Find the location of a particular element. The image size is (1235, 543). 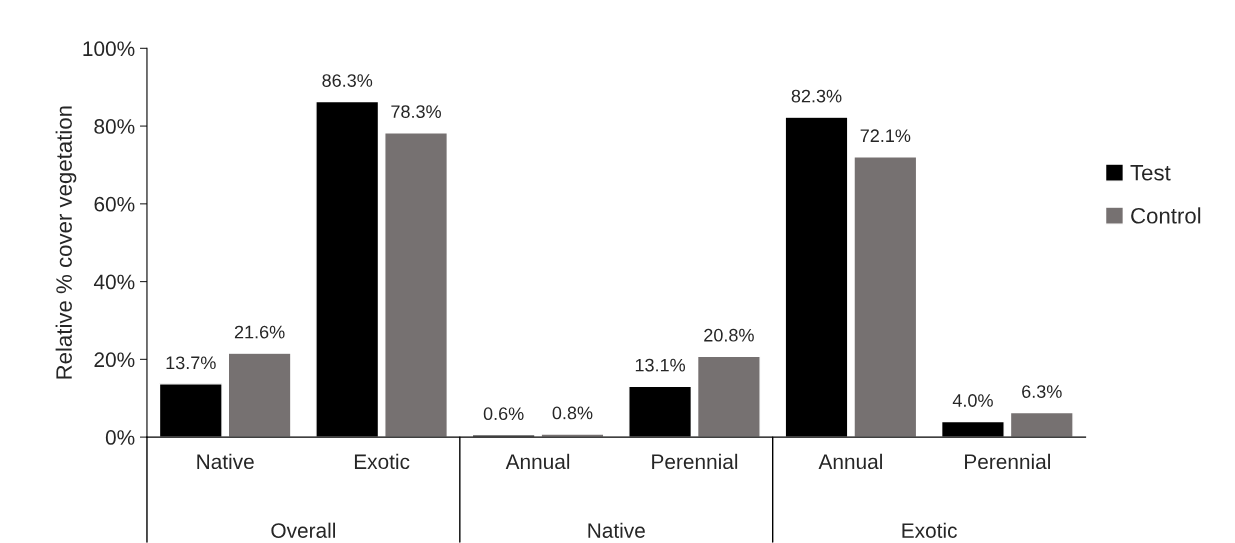

text: Native is located at coordinates (616, 530).